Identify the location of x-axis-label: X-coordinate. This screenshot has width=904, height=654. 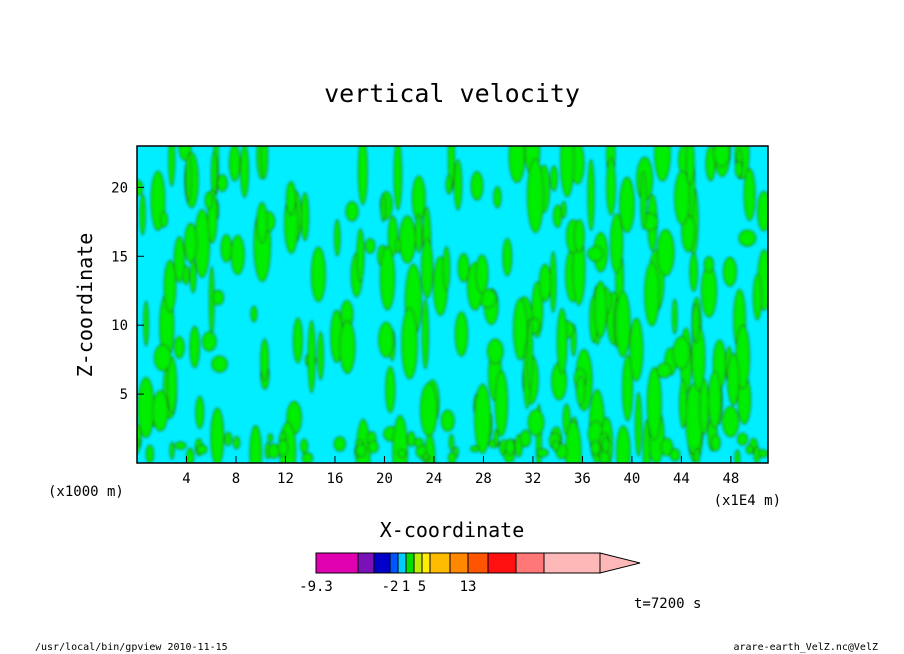
(452, 530).